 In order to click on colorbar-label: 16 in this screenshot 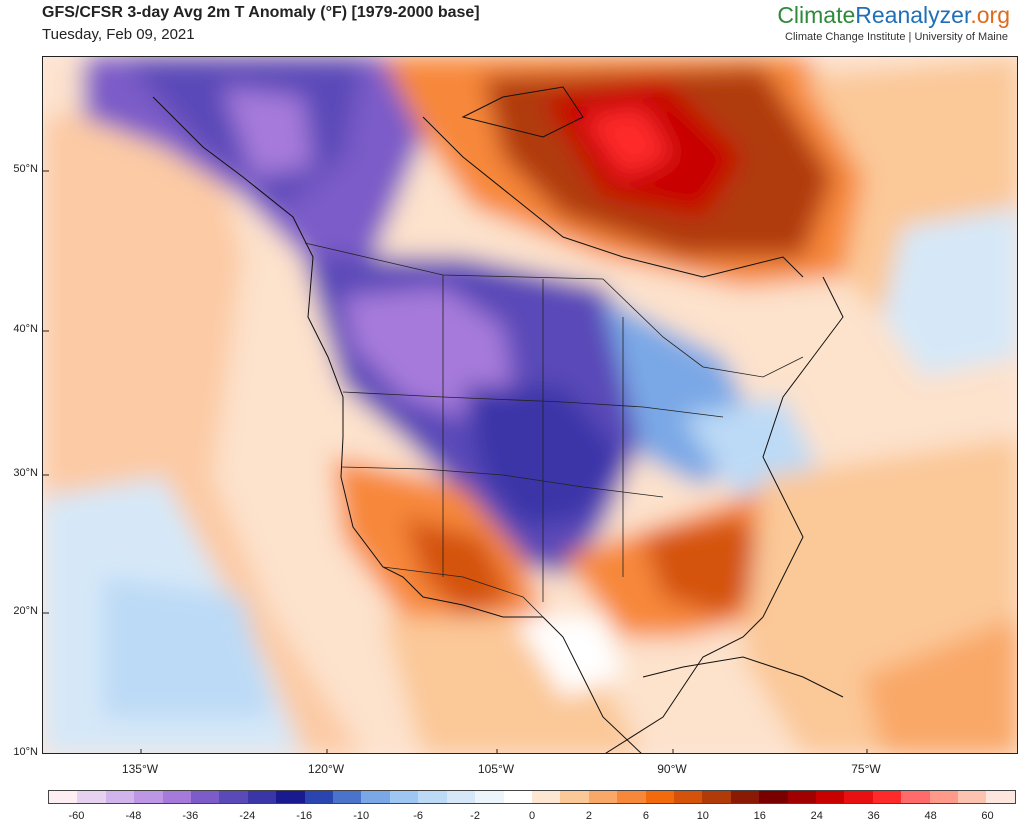, I will do `click(759, 816)`.